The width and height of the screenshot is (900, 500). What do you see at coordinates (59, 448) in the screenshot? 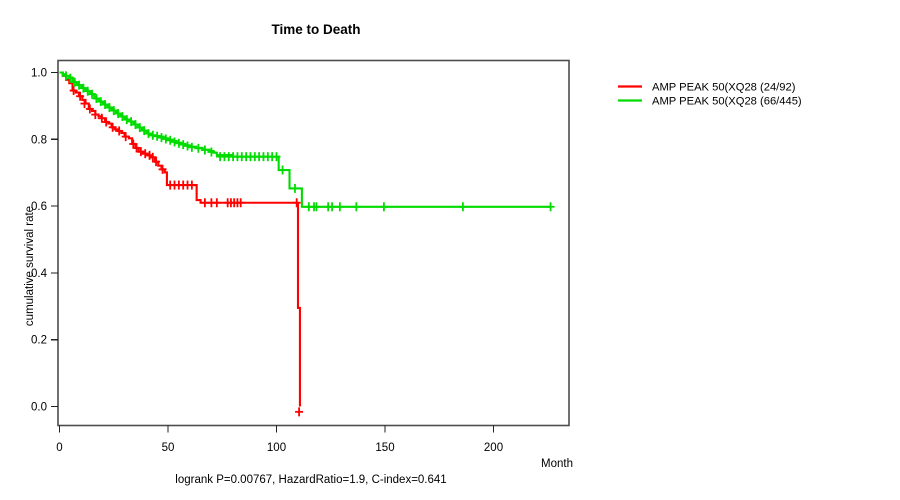
I see `x-tick-label: 0` at bounding box center [59, 448].